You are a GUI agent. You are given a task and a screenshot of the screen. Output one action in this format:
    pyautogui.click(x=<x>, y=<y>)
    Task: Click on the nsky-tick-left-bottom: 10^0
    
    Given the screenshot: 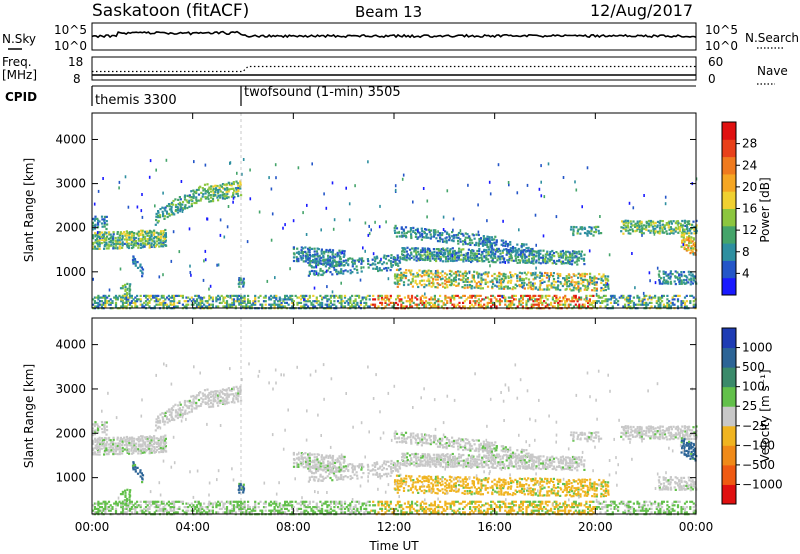 What is the action you would take?
    pyautogui.click(x=70, y=46)
    